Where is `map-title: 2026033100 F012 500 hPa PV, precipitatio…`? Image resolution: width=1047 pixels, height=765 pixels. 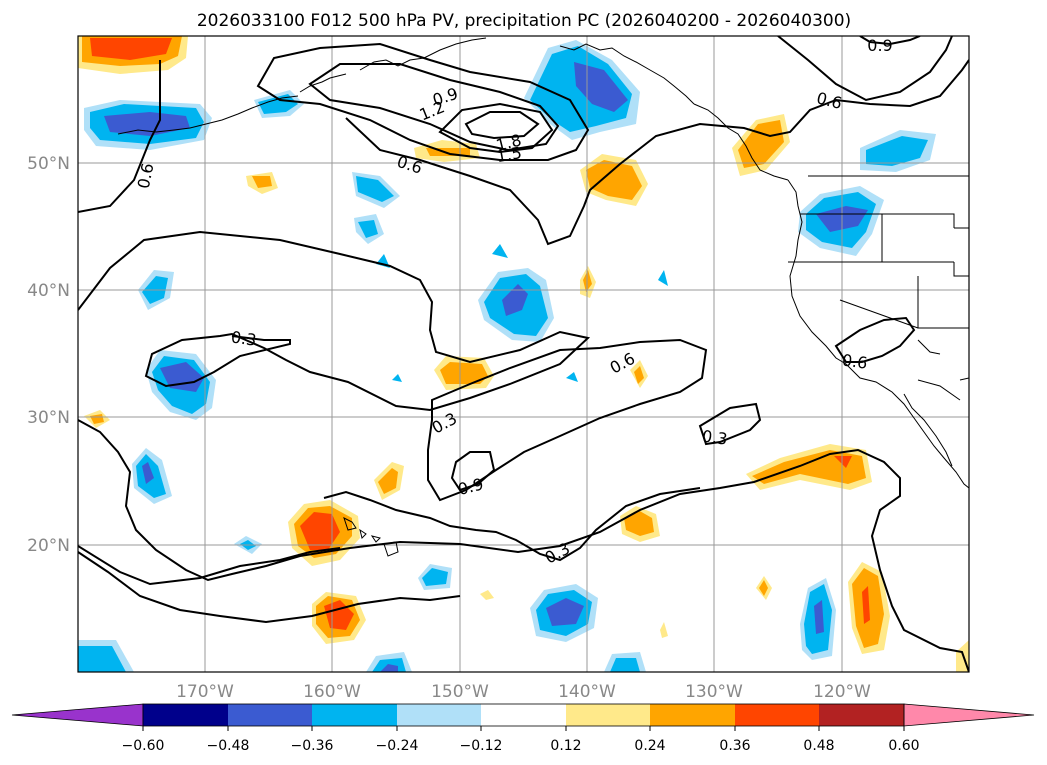
map-title: 2026033100 F012 500 hPa PV, precipitatio… is located at coordinates (524, 21).